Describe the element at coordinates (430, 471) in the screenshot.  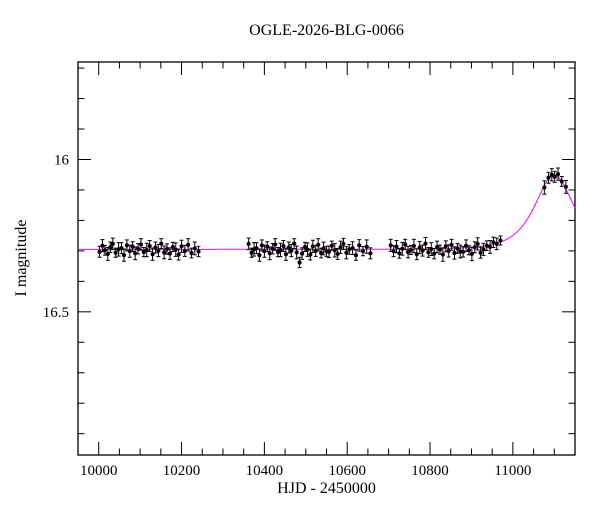
I see `svg-text: 10800` at that location.